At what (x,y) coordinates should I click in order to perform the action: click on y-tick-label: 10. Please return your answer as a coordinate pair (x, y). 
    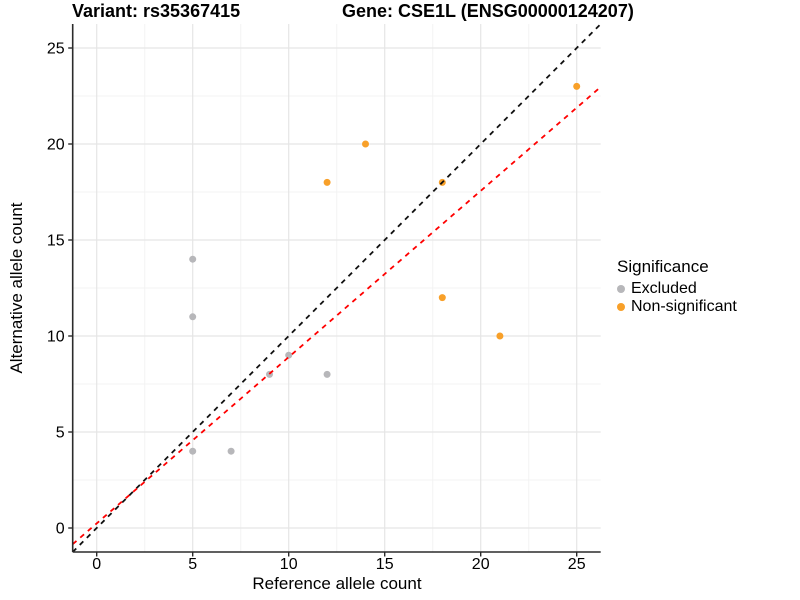
    Looking at the image, I should click on (56, 337).